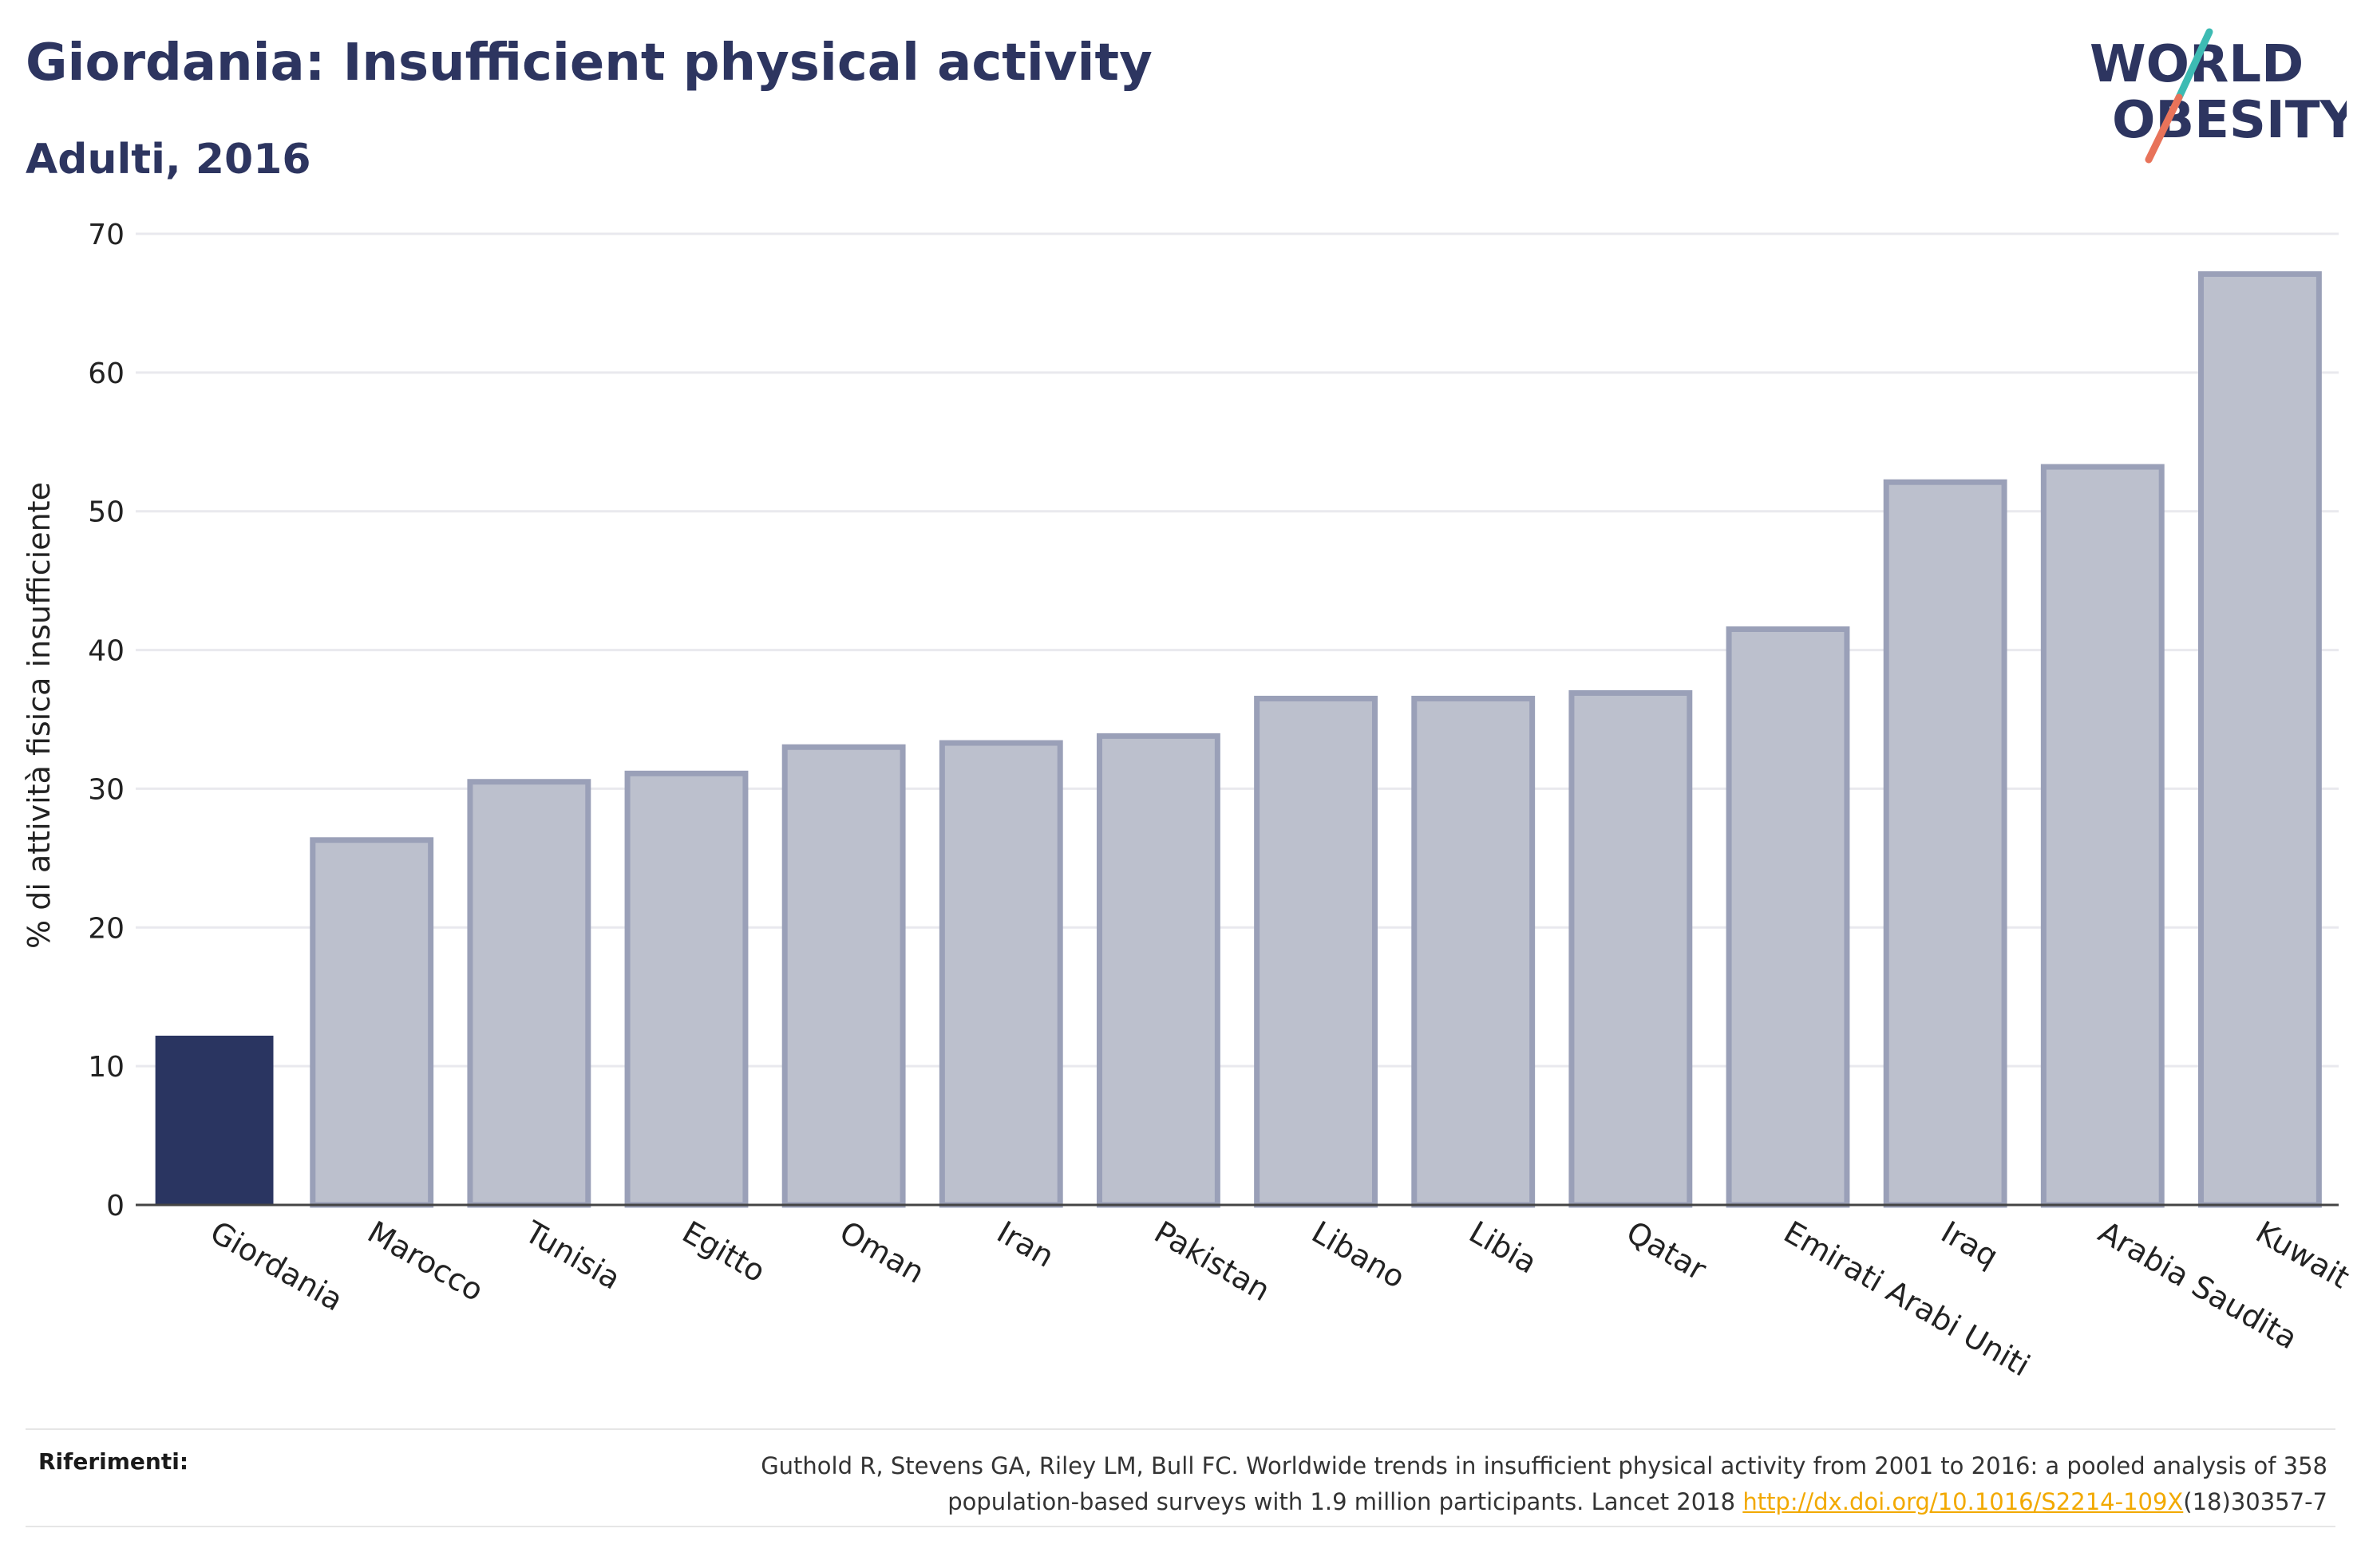 Image resolution: width=2361 pixels, height=1568 pixels. What do you see at coordinates (106, 928) in the screenshot?
I see `y-tick-label: 20` at bounding box center [106, 928].